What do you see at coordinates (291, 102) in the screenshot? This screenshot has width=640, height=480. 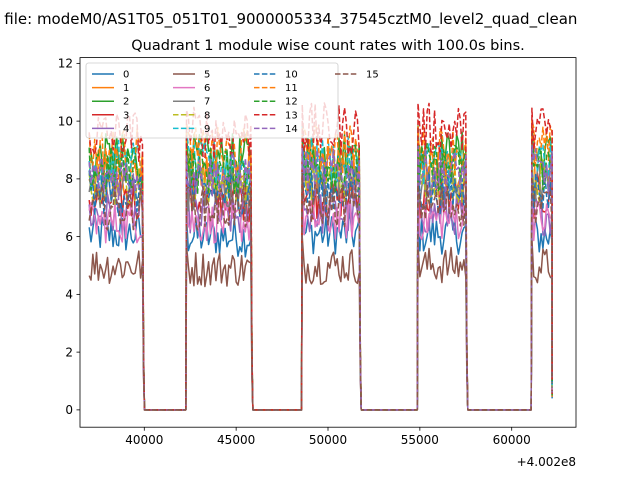 I see `legend-label: 12` at bounding box center [291, 102].